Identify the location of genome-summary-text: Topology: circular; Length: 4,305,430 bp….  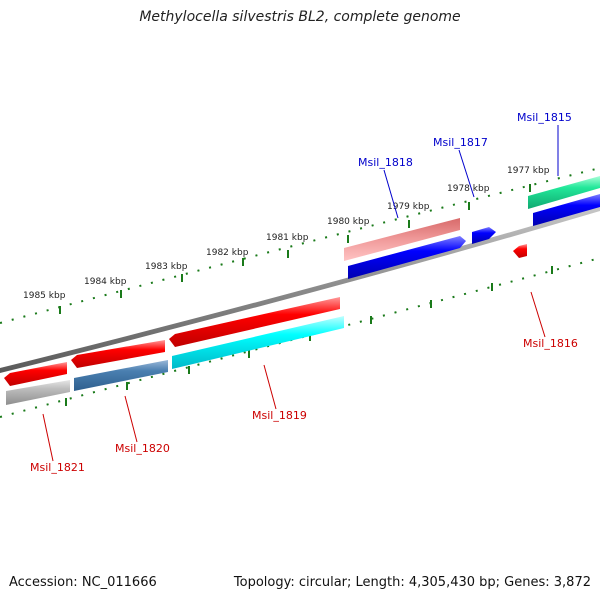
(412, 582).